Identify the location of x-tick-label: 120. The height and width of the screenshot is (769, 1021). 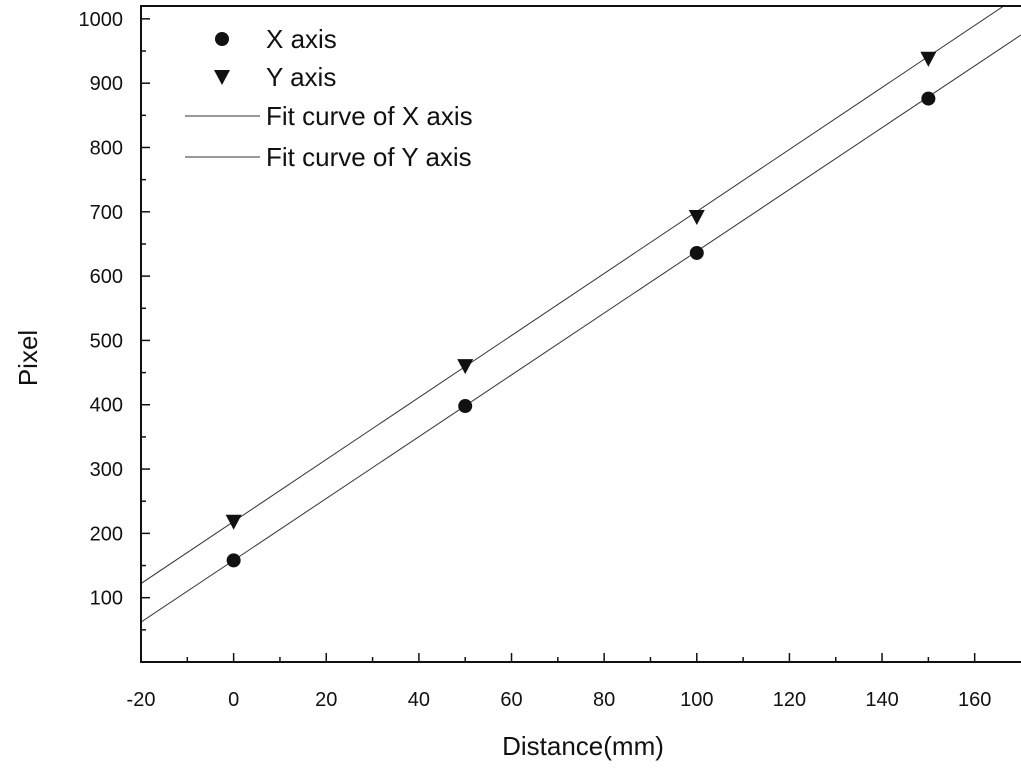
(789, 700).